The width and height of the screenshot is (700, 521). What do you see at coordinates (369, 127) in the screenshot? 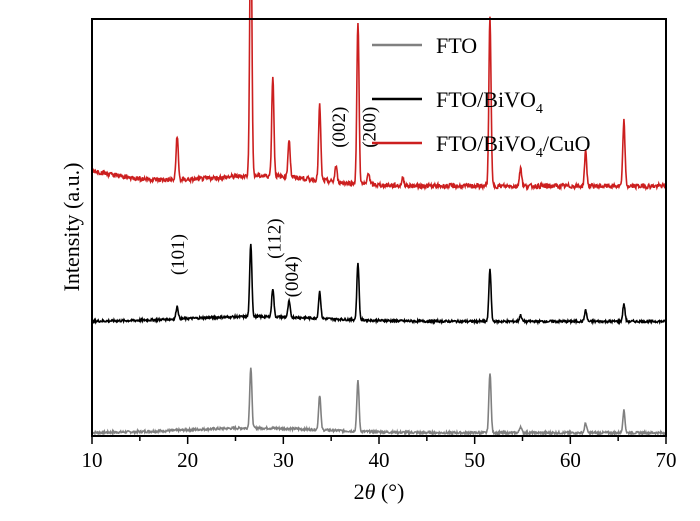
I see `peak-label: (200)` at bounding box center [369, 127].